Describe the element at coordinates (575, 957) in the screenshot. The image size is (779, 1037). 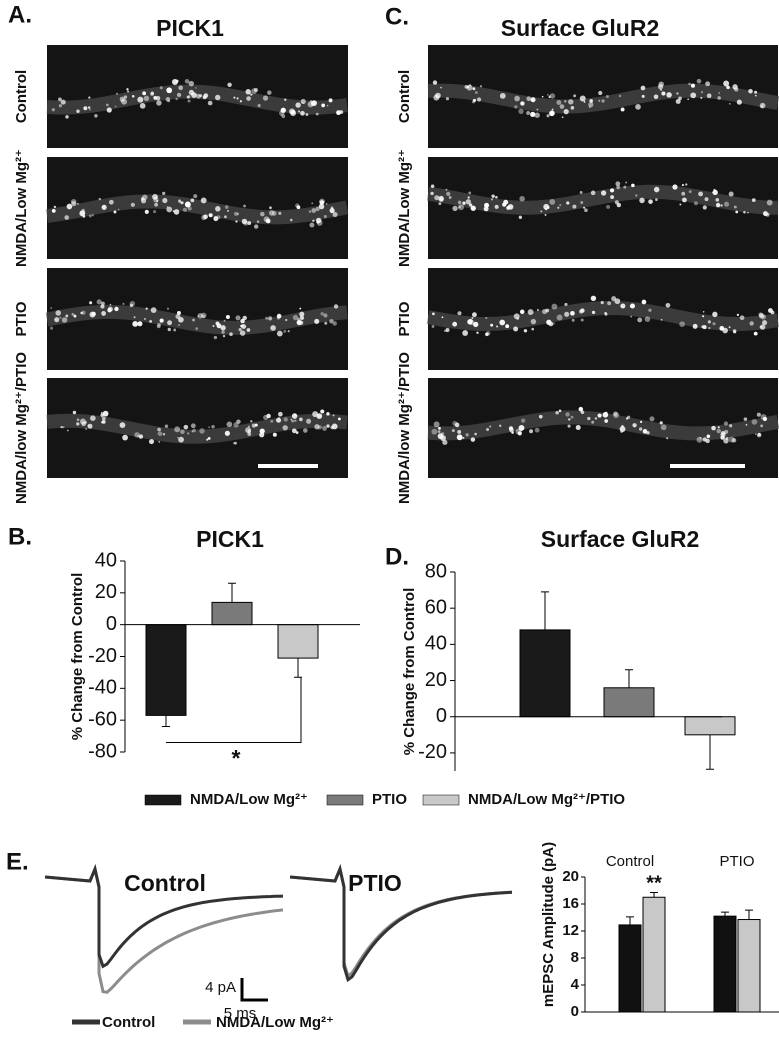
I see `y-tick-label: 8` at that location.